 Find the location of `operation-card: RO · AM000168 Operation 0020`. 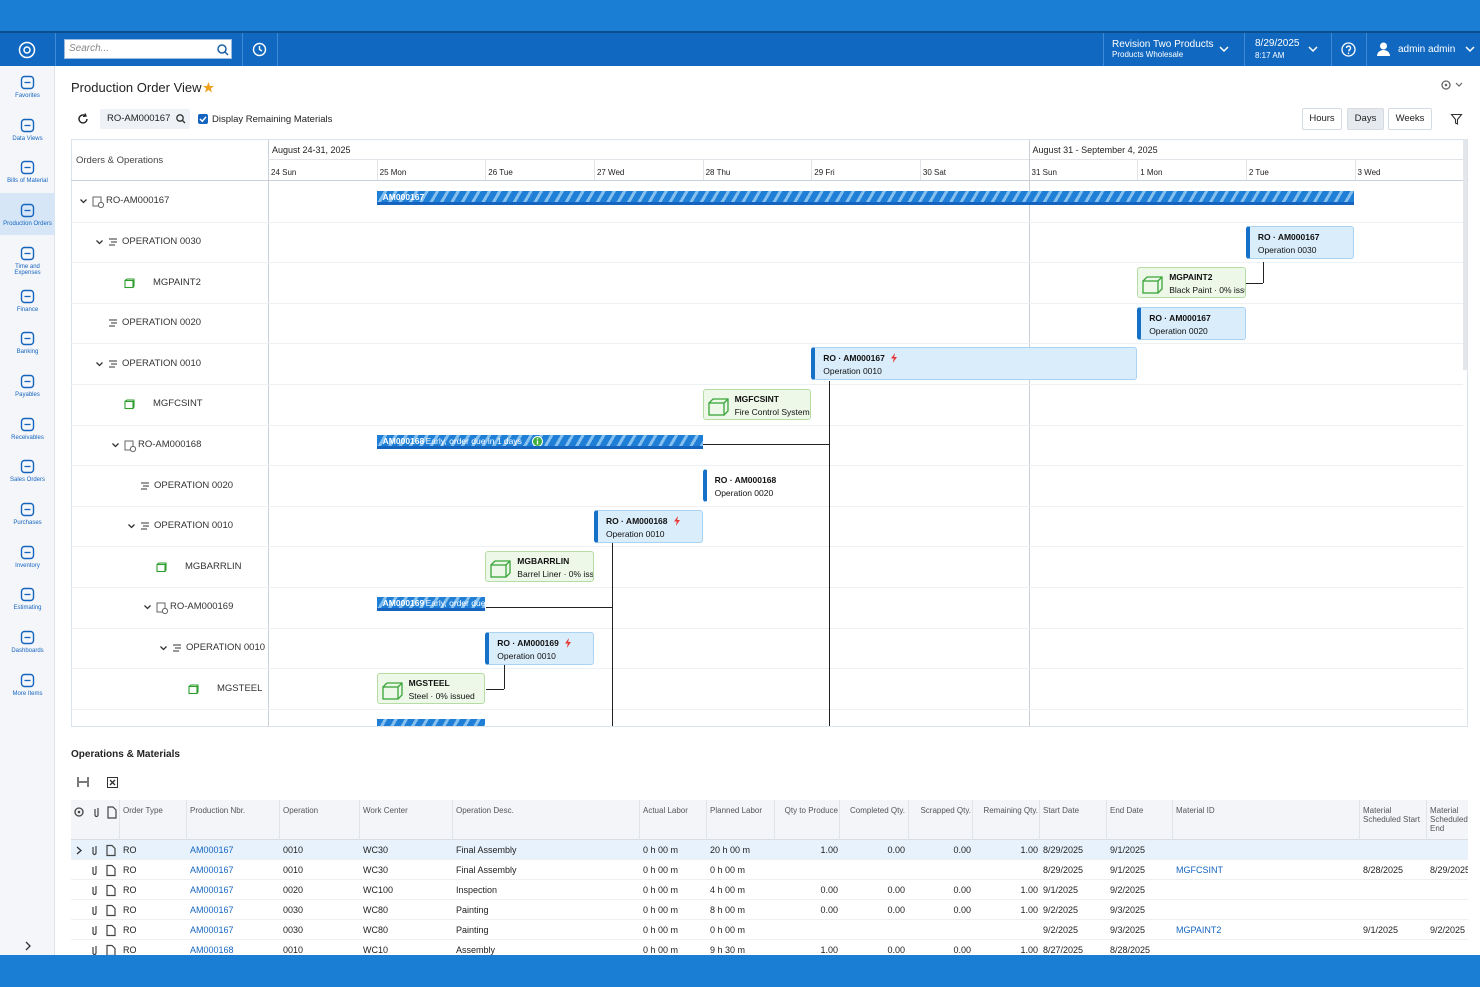

operation-card: RO · AM000168 Operation 0020 is located at coordinates (757, 486).